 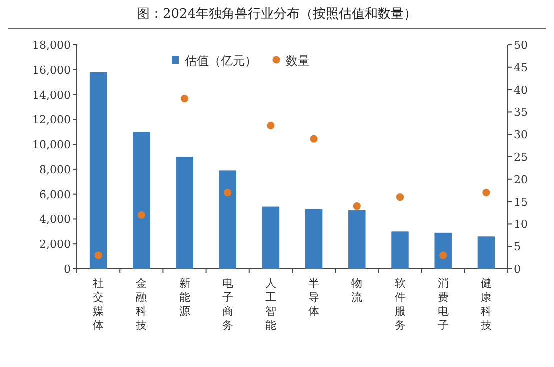 I want to click on y2-tick-label: 30, so click(x=521, y=135).